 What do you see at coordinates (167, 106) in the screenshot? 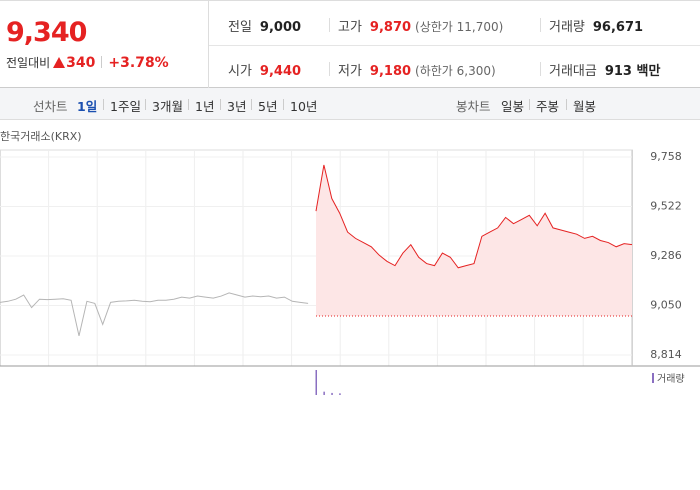
I see `period-tab: 3개월` at bounding box center [167, 106].